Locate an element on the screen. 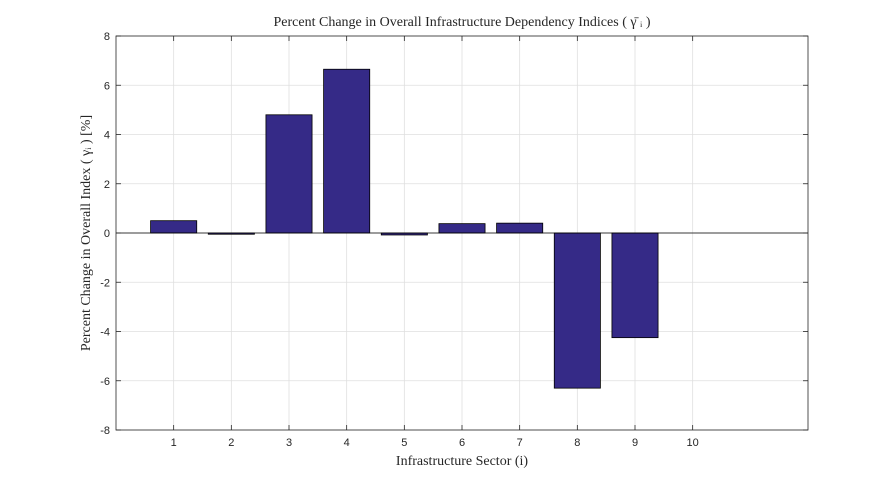  x-tick-label: 10 is located at coordinates (693, 443).